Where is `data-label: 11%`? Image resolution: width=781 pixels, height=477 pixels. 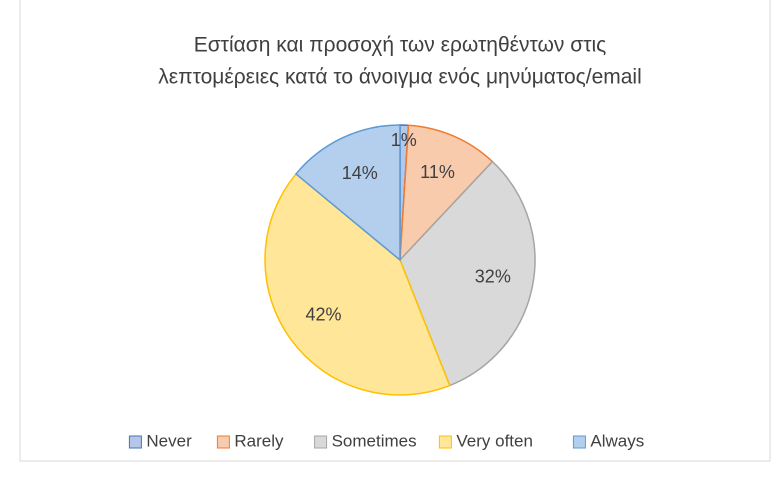 data-label: 11% is located at coordinates (437, 172).